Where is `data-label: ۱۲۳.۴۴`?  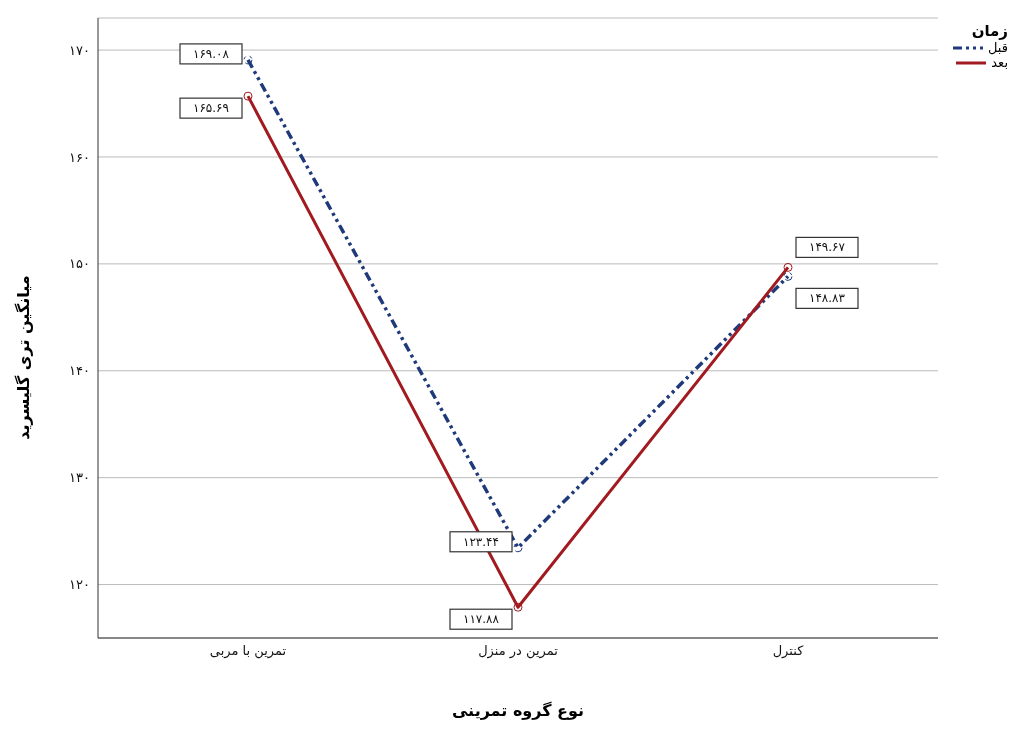 data-label: ۱۲۳.۴۴ is located at coordinates (481, 541).